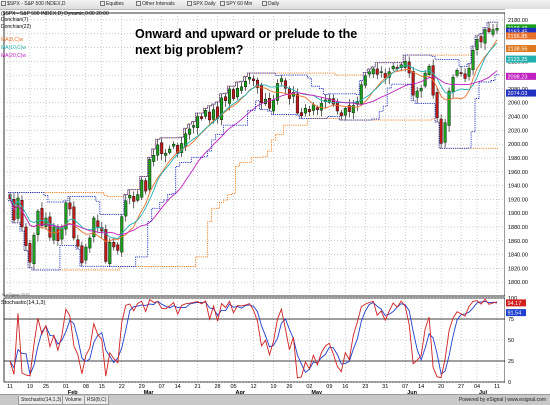 The image size is (550, 405). What do you see at coordinates (30, 387) in the screenshot?
I see `x-tick-label: 19` at bounding box center [30, 387].